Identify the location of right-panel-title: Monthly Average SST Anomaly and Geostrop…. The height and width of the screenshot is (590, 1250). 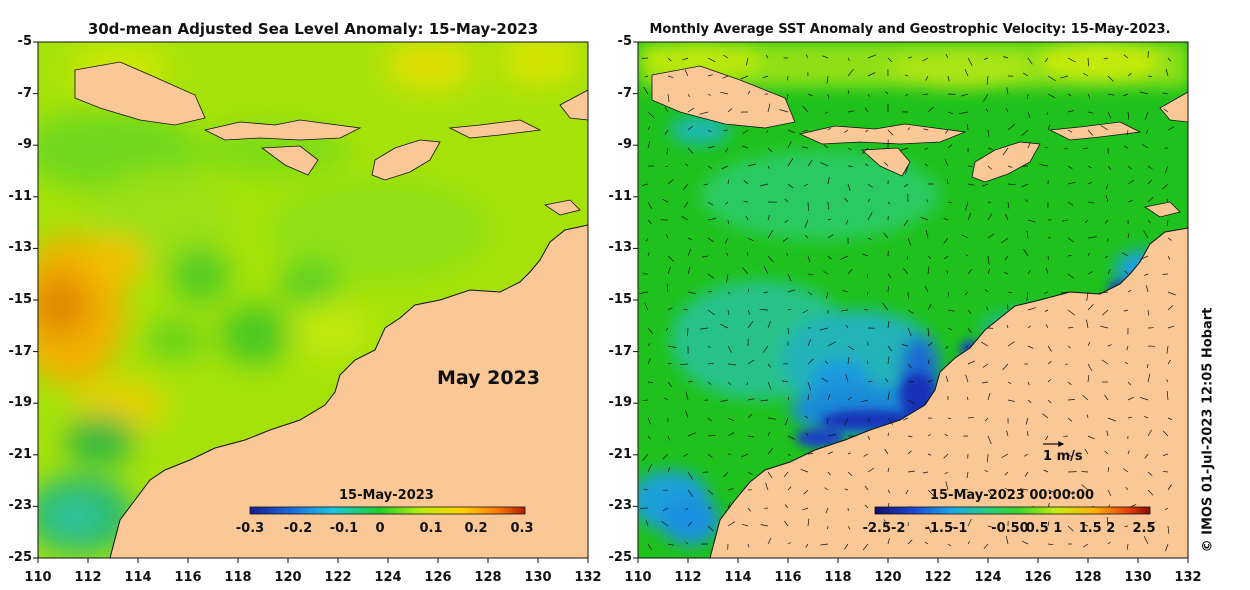
(910, 29).